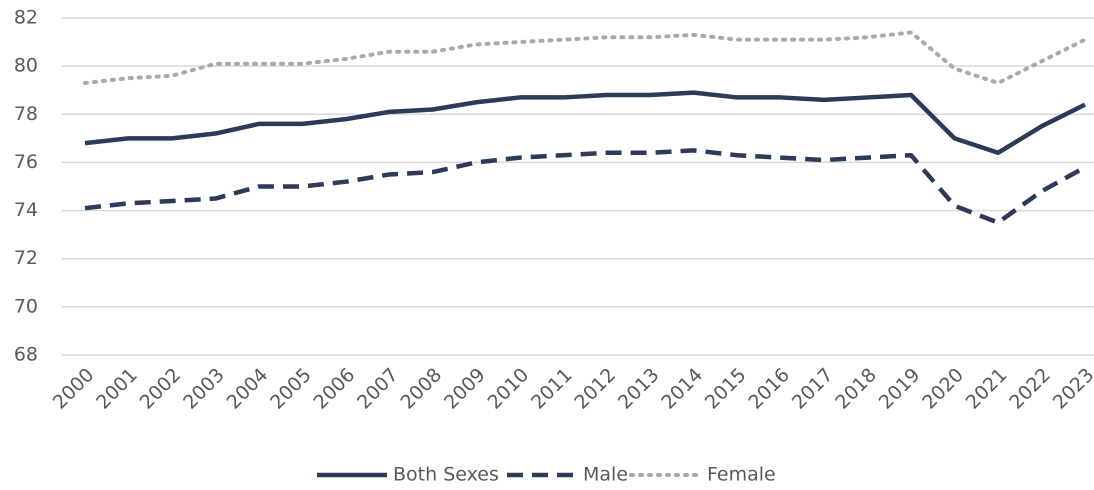 Image resolution: width=1094 pixels, height=490 pixels. Describe the element at coordinates (769, 389) in the screenshot. I see `x-tick-label: 2016` at that location.